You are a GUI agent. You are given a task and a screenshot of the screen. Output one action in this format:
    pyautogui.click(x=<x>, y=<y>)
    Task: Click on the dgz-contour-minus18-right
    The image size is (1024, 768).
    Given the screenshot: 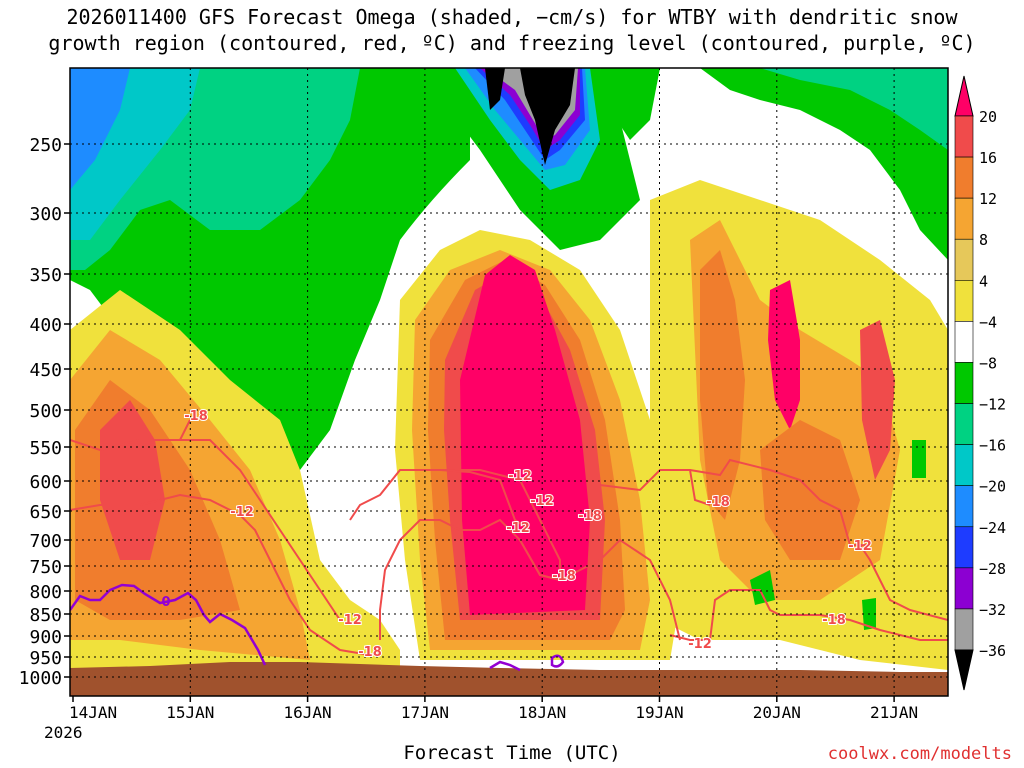 What is the action you would take?
    pyautogui.click(x=734, y=502)
    